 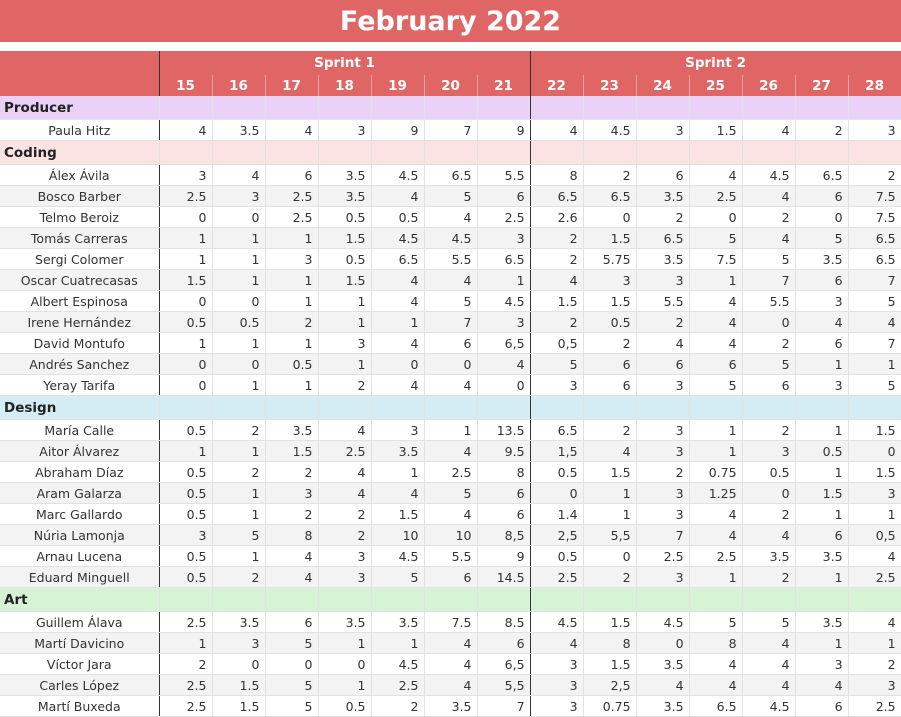 What do you see at coordinates (80, 622) in the screenshot?
I see `person-name: Guillem Álava` at bounding box center [80, 622].